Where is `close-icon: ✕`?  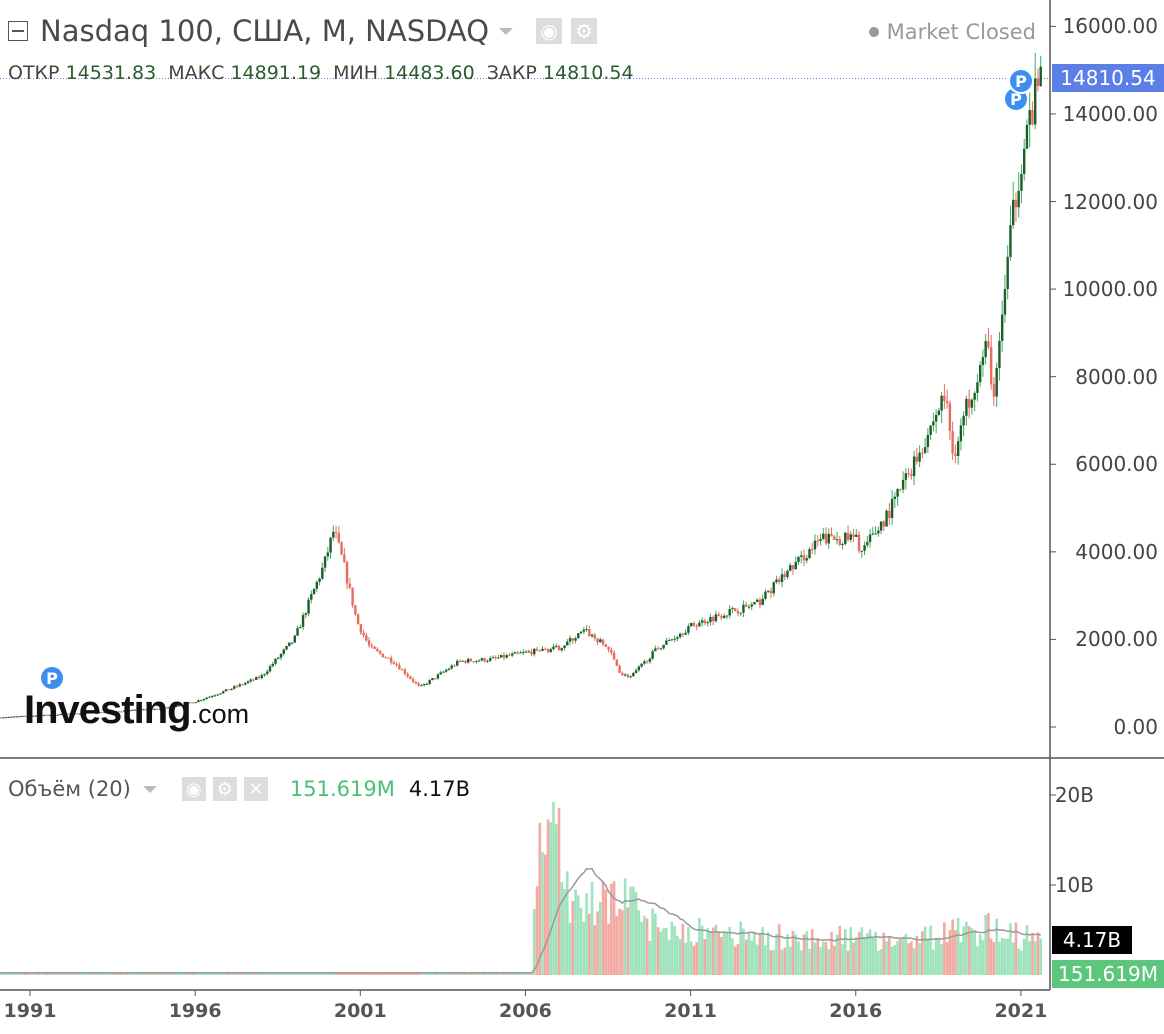 close-icon: ✕ is located at coordinates (255, 789).